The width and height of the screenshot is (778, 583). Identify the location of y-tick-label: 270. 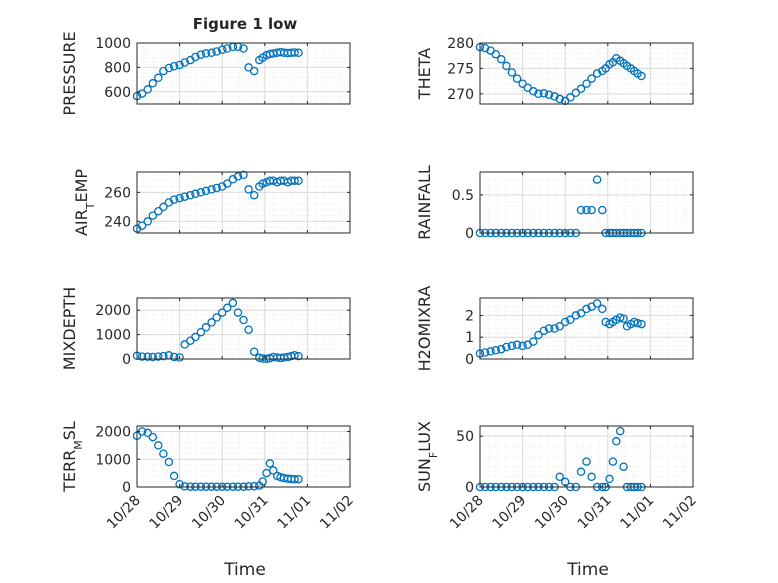
(460, 95).